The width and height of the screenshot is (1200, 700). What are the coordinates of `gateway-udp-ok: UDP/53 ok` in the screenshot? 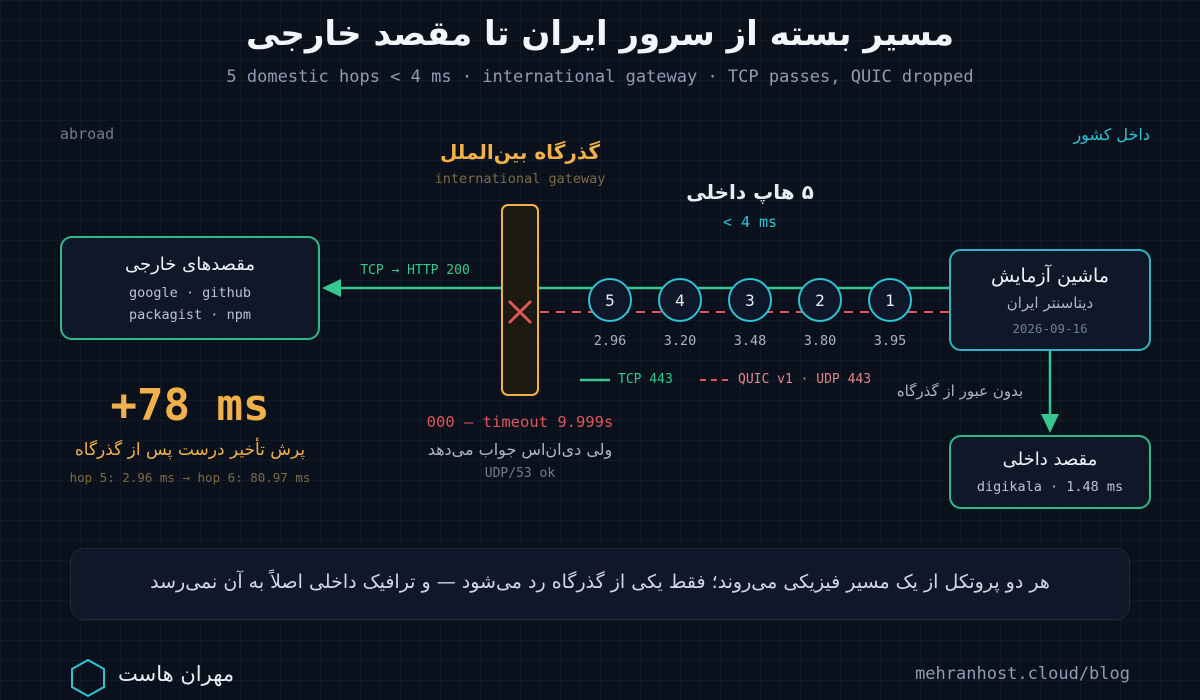 It's located at (520, 473).